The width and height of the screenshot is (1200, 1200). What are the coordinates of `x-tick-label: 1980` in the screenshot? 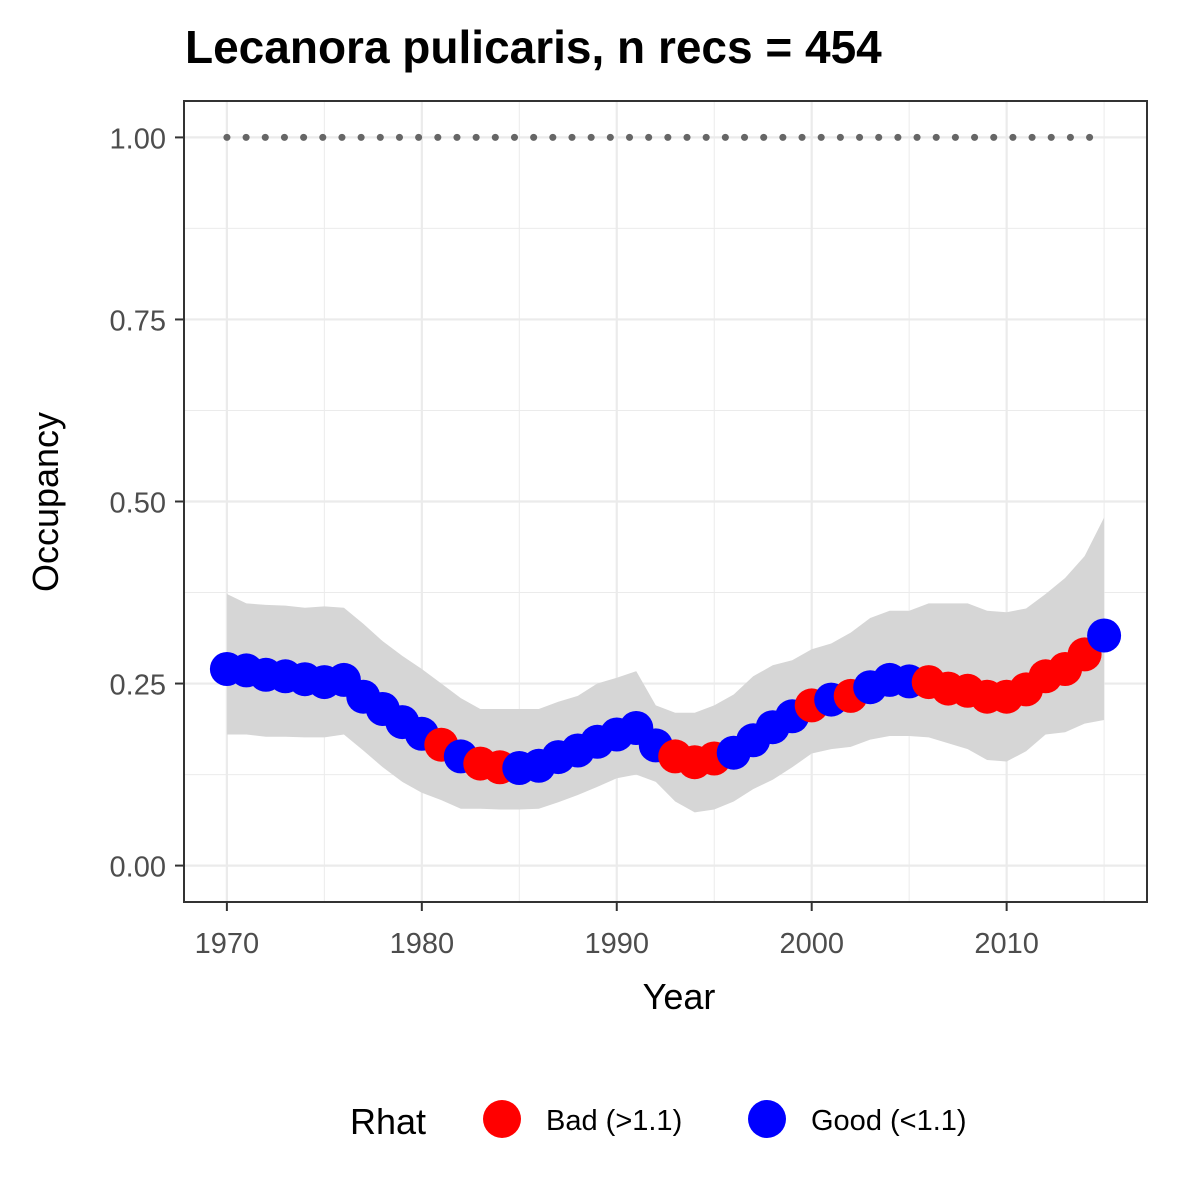 It's located at (422, 944).